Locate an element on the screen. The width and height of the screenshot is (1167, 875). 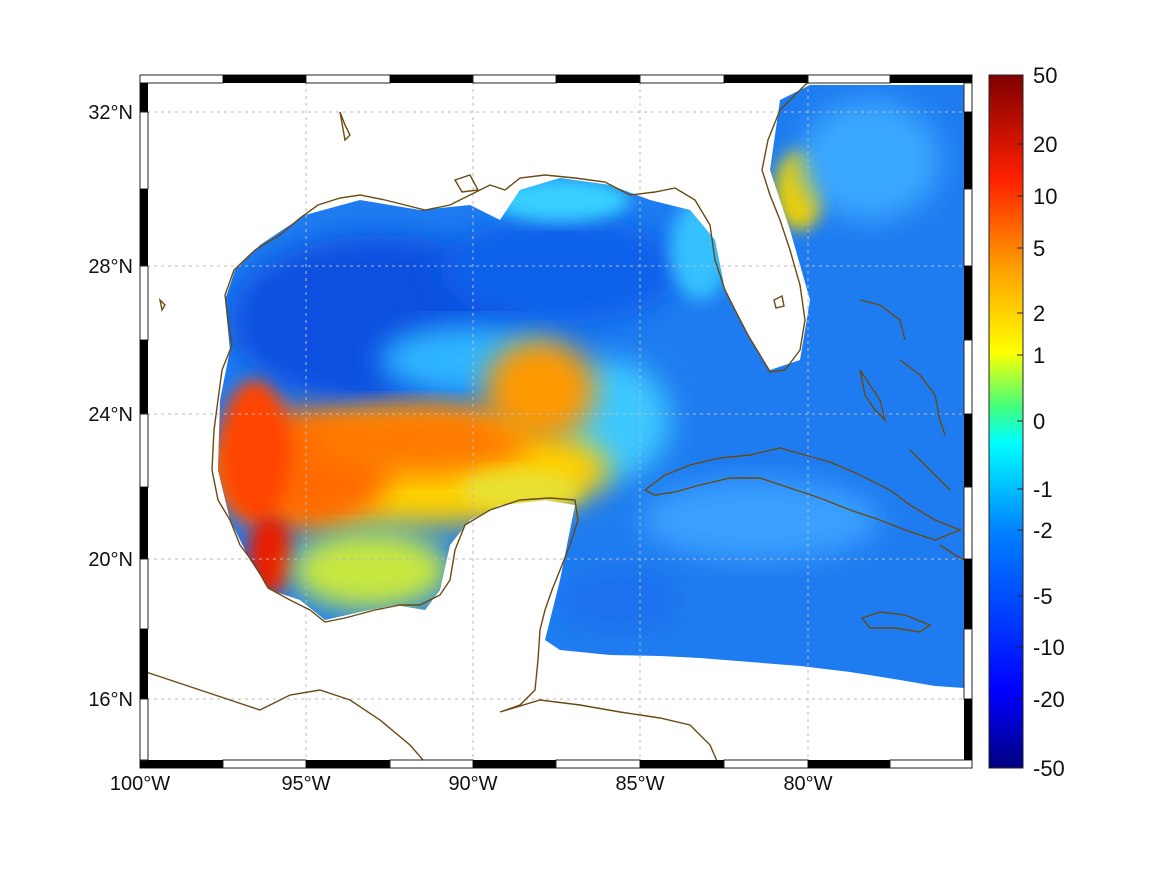
caribbean-light is located at coordinates (760, 520).